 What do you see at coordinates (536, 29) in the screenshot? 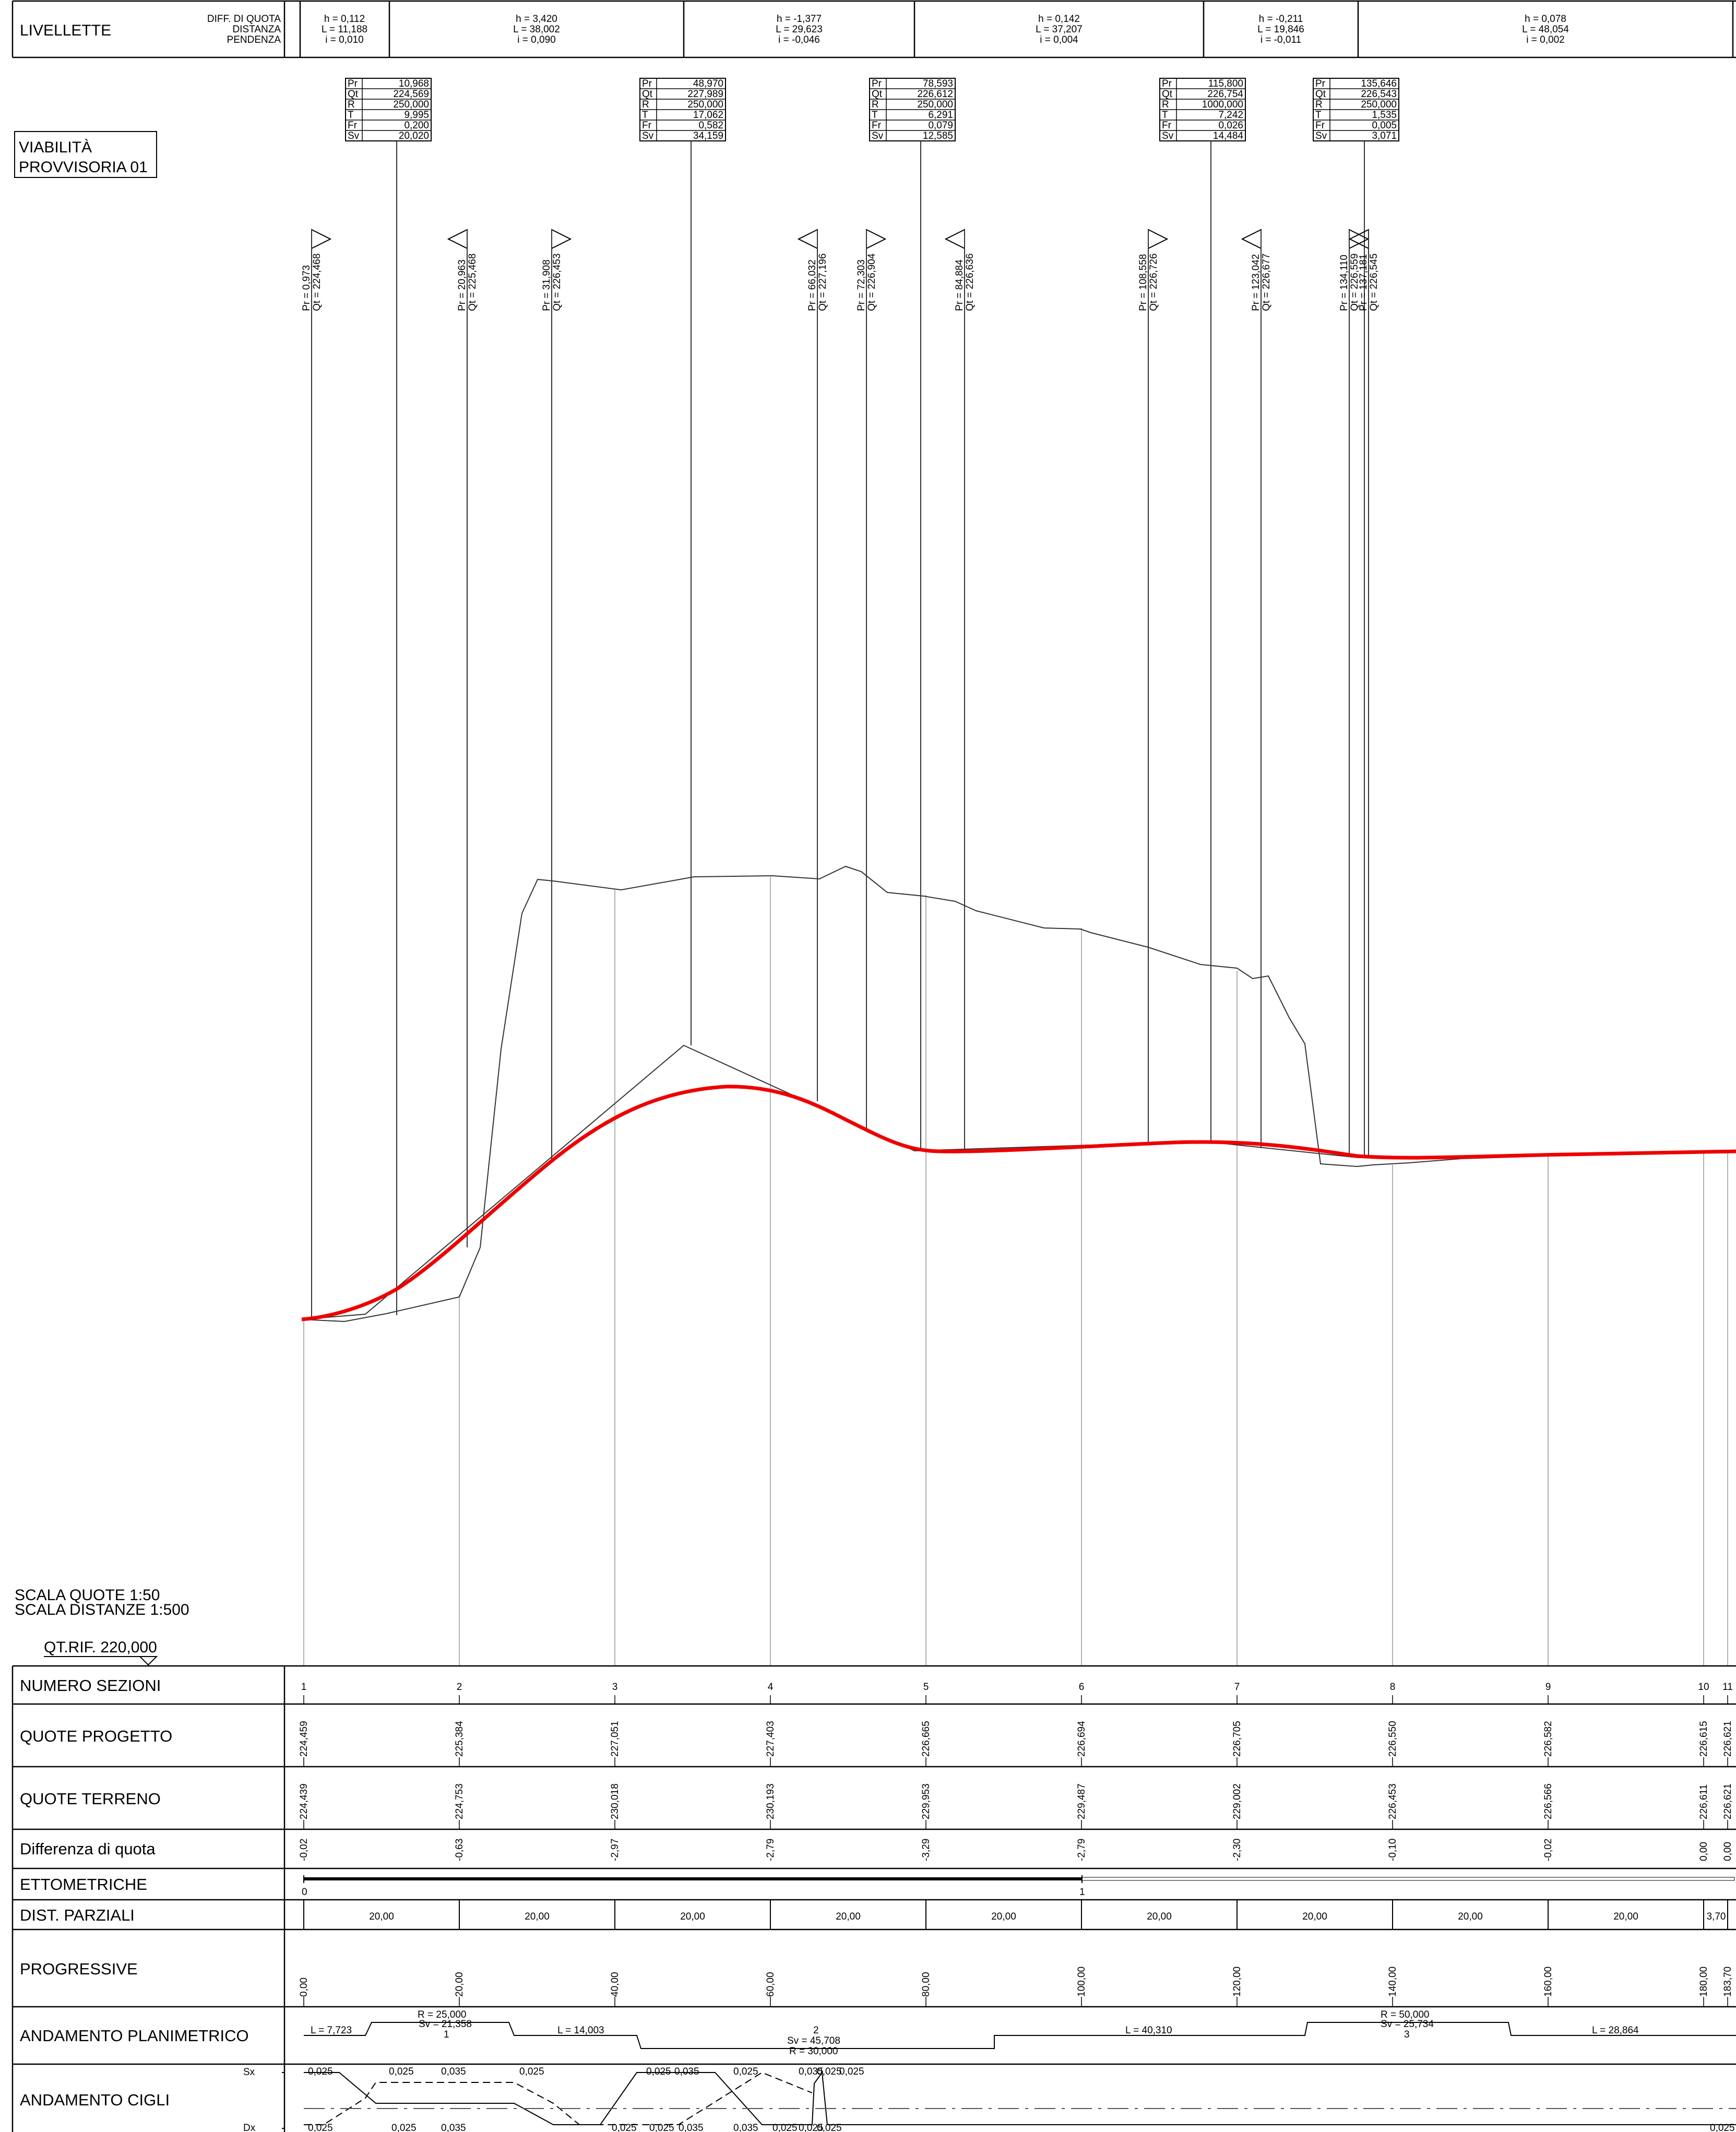
I see `segment-length-1: L = 38,002` at bounding box center [536, 29].